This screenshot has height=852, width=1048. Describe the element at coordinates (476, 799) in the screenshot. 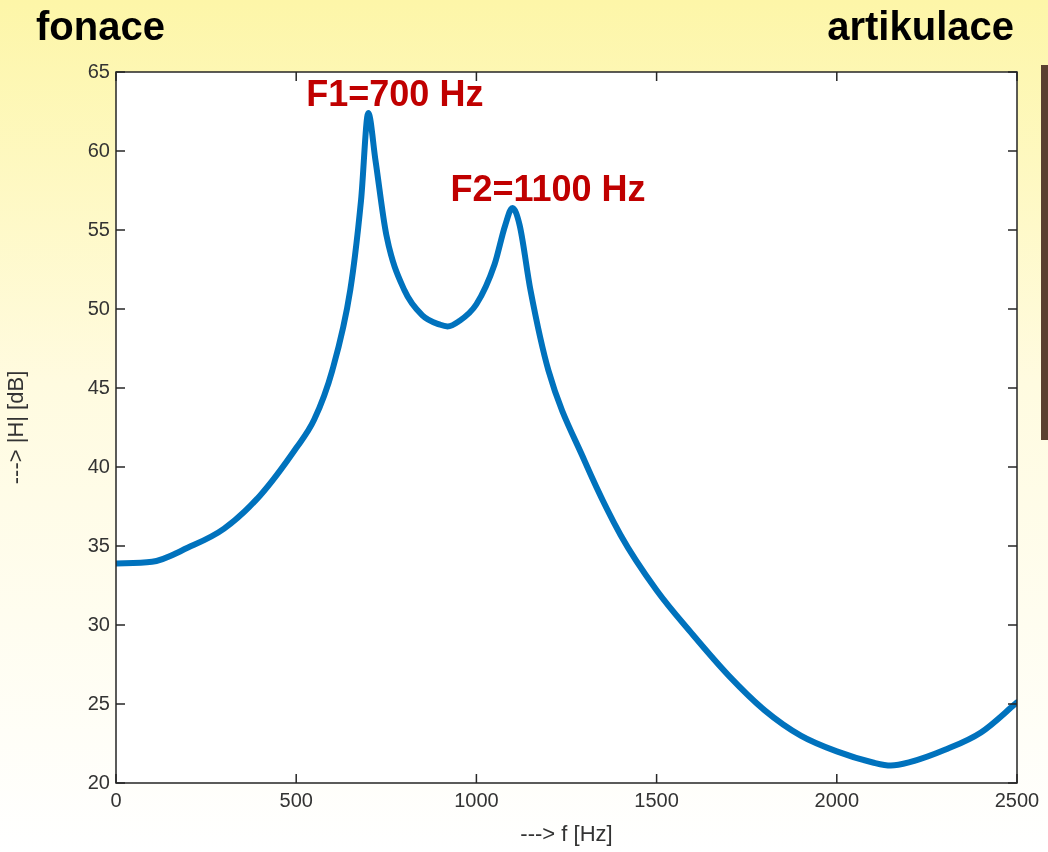

I see `x-tick-label: 1000` at that location.